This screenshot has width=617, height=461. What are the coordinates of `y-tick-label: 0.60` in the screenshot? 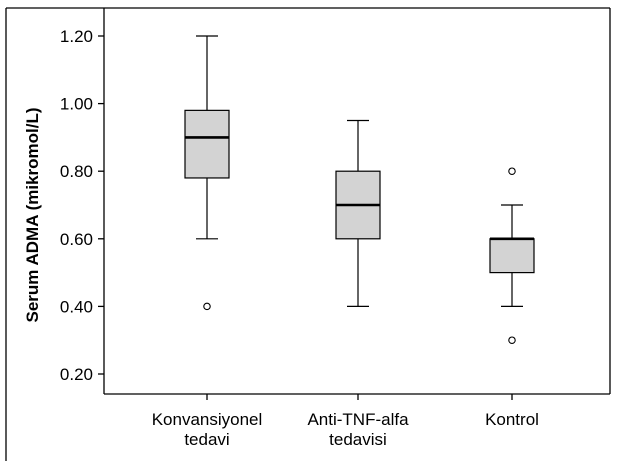 It's located at (76, 239).